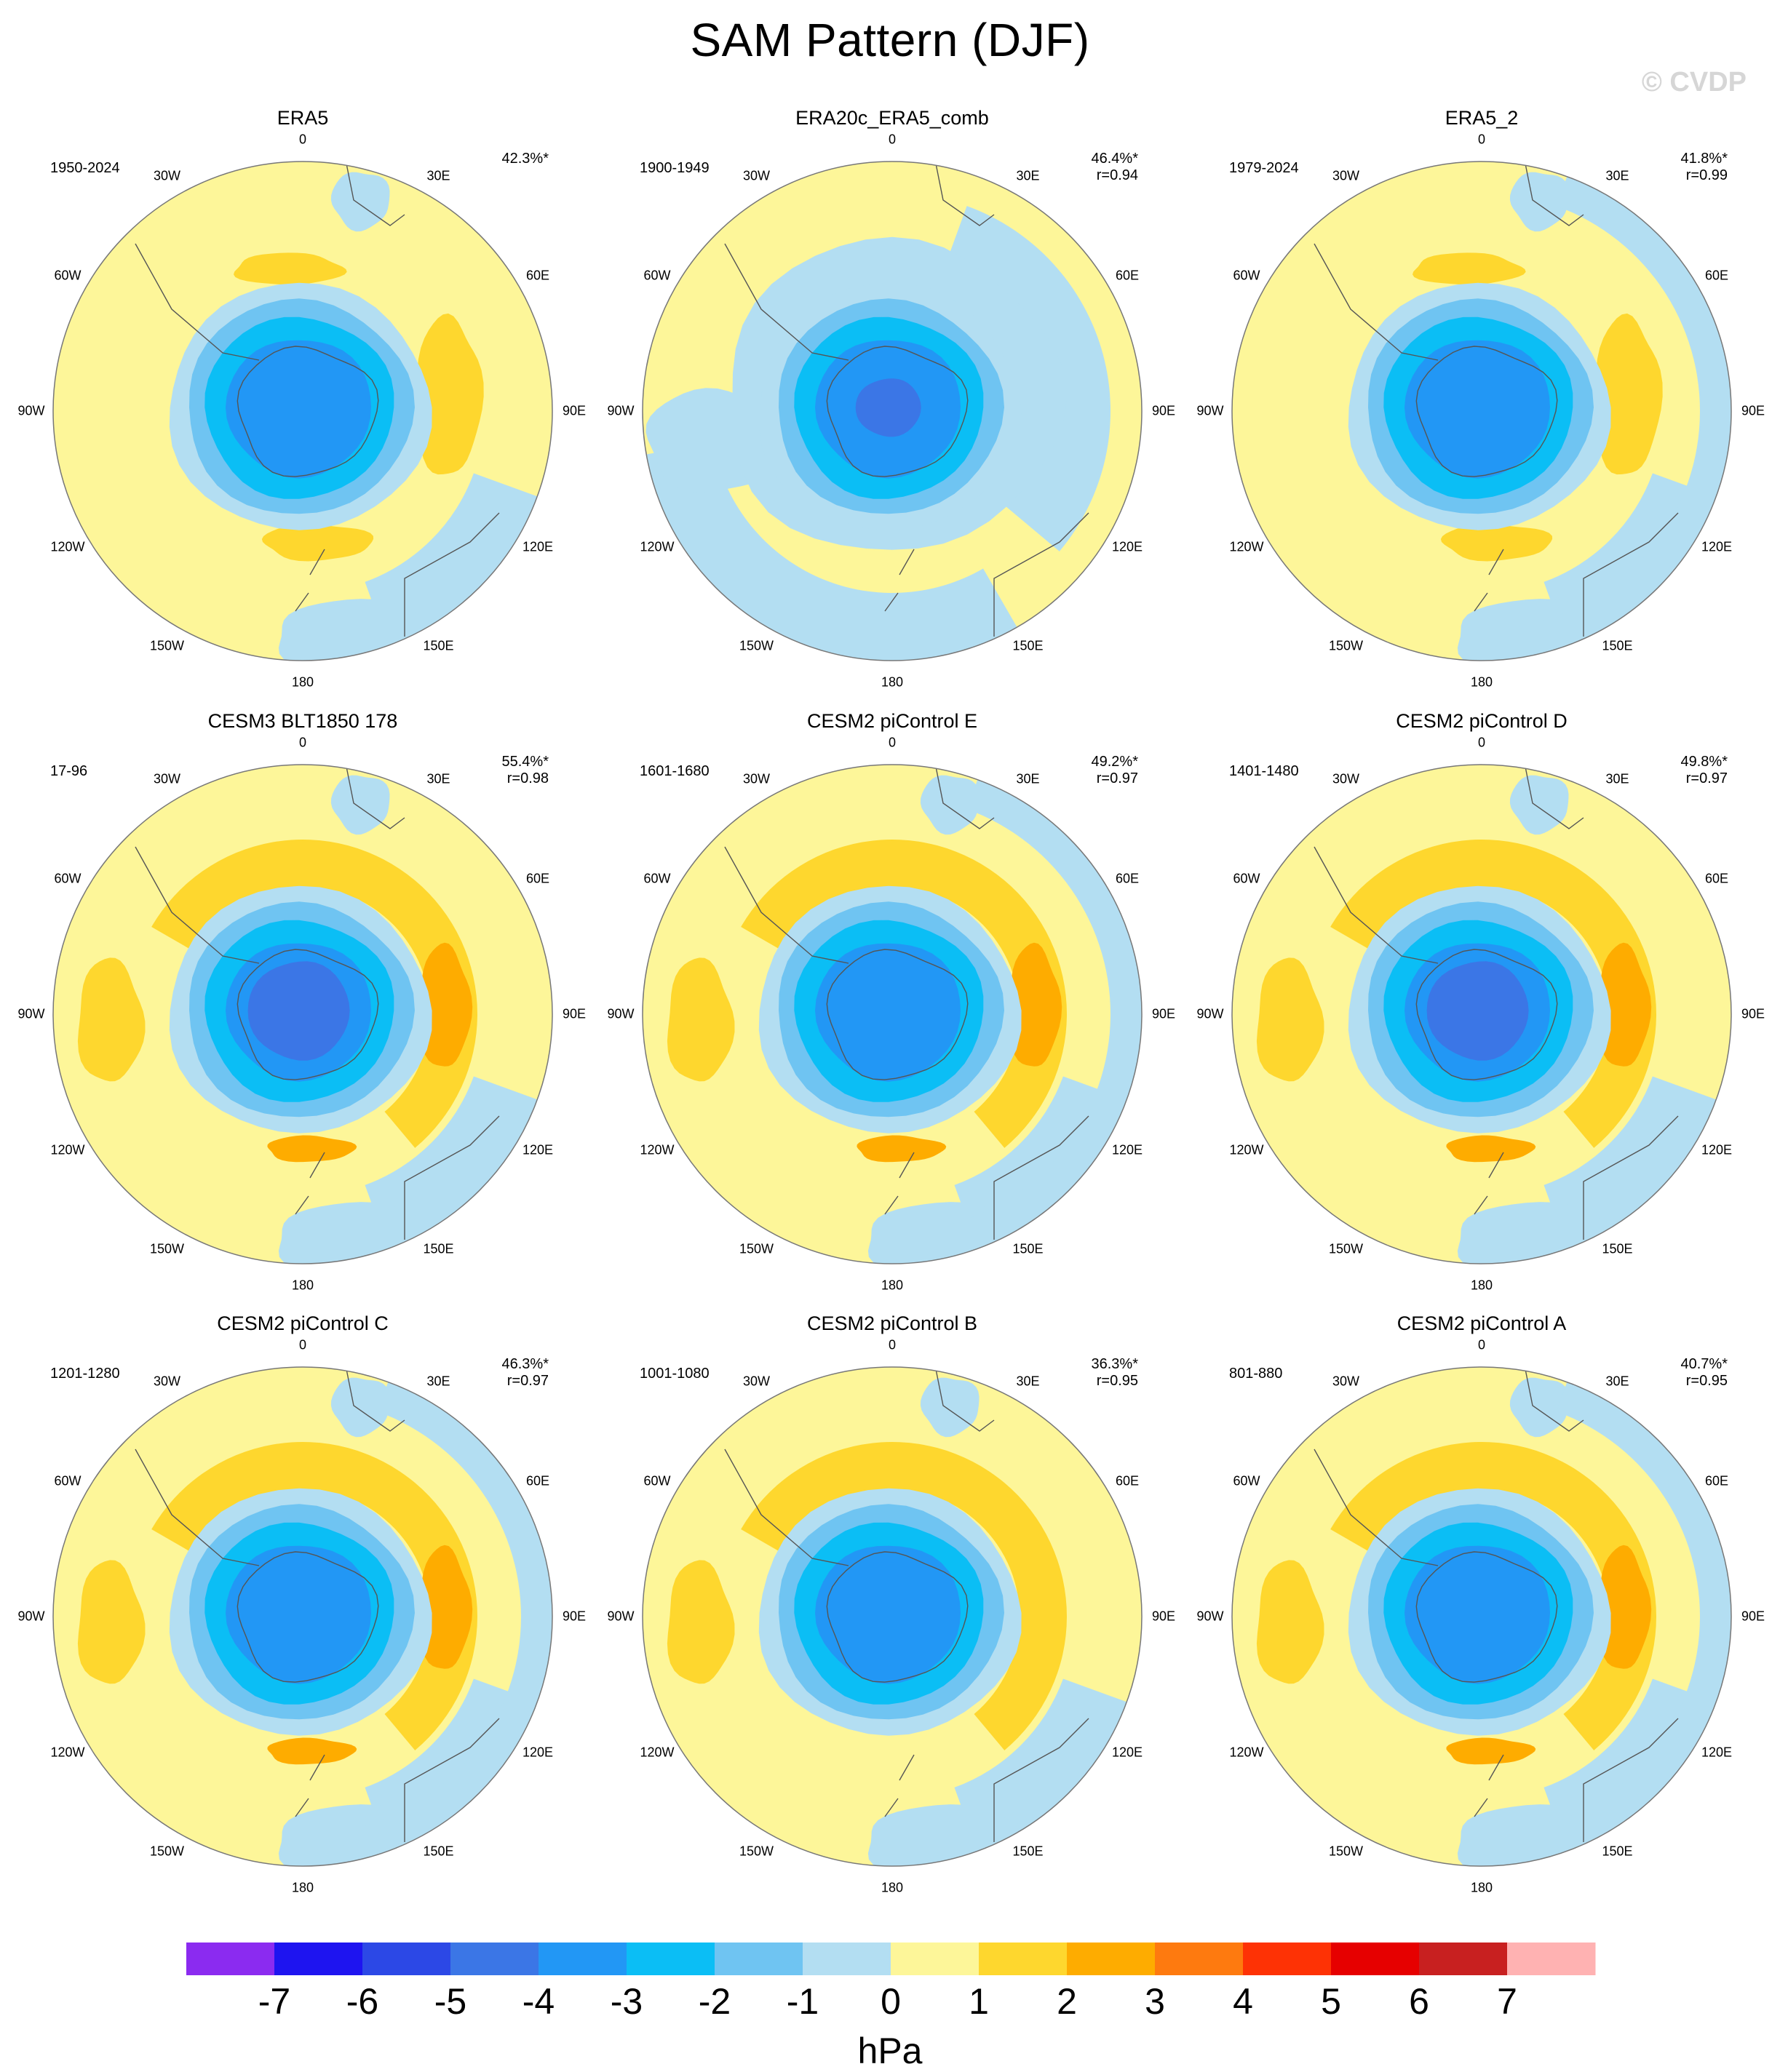 The image size is (1780, 2072). What do you see at coordinates (1115, 1364) in the screenshot?
I see `explained-variance: 36.3%*` at bounding box center [1115, 1364].